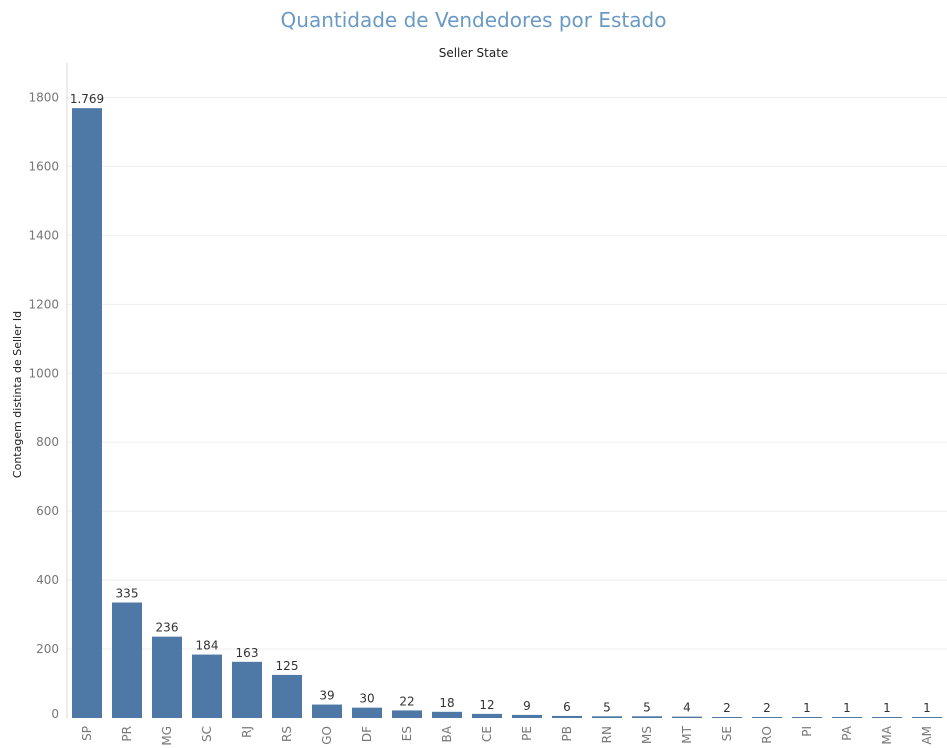 This screenshot has height=748, width=947. Describe the element at coordinates (87, 733) in the screenshot. I see `x-tick-label: SP` at that location.